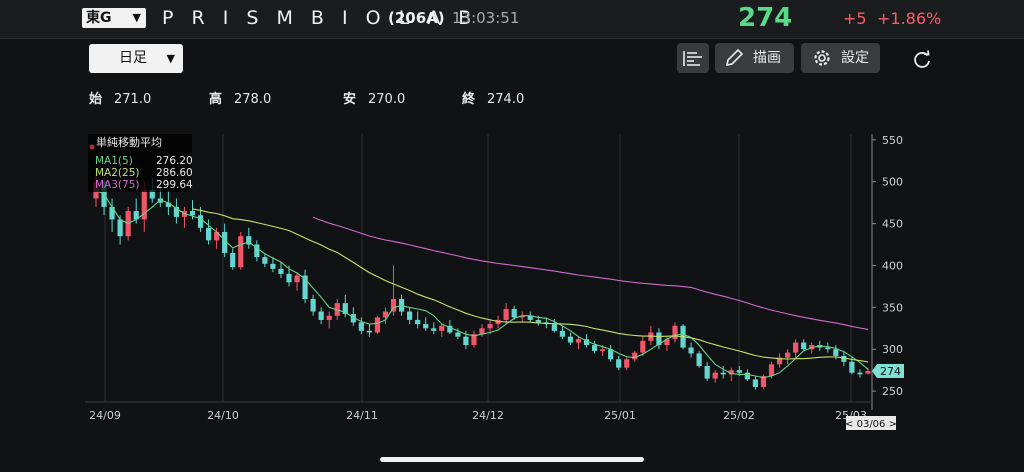 Image resolution: width=1024 pixels, height=472 pixels. What do you see at coordinates (416, 18) in the screenshot?
I see `stock-code: (206A)` at bounding box center [416, 18].